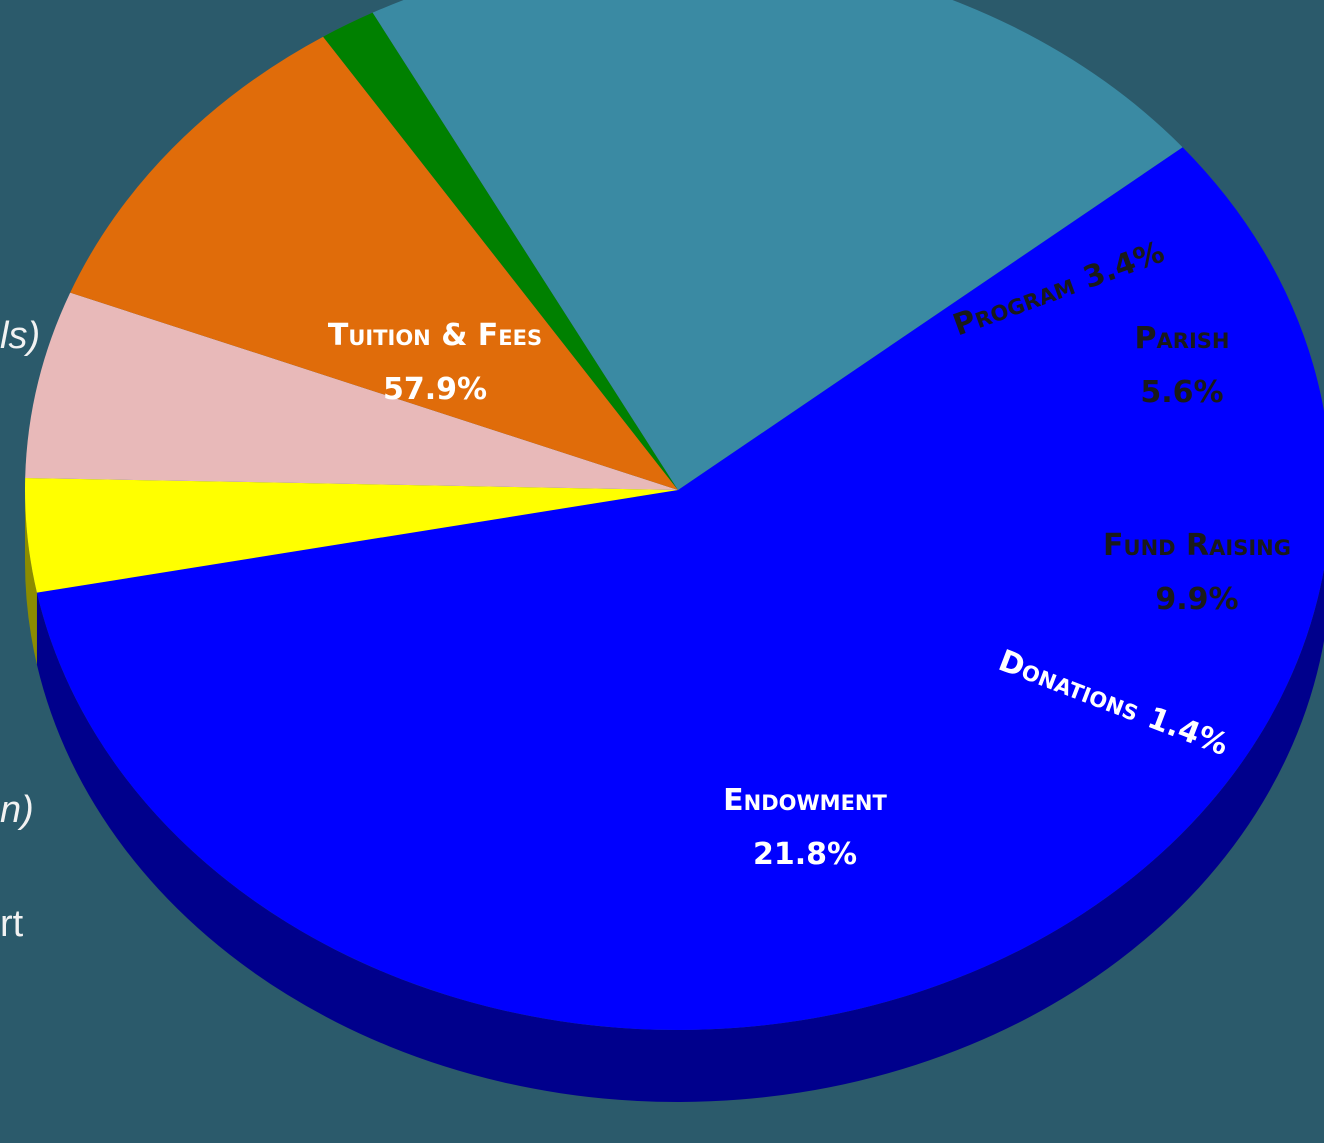  Describe the element at coordinates (1182, 338) in the screenshot. I see `category-name: Parish` at that location.